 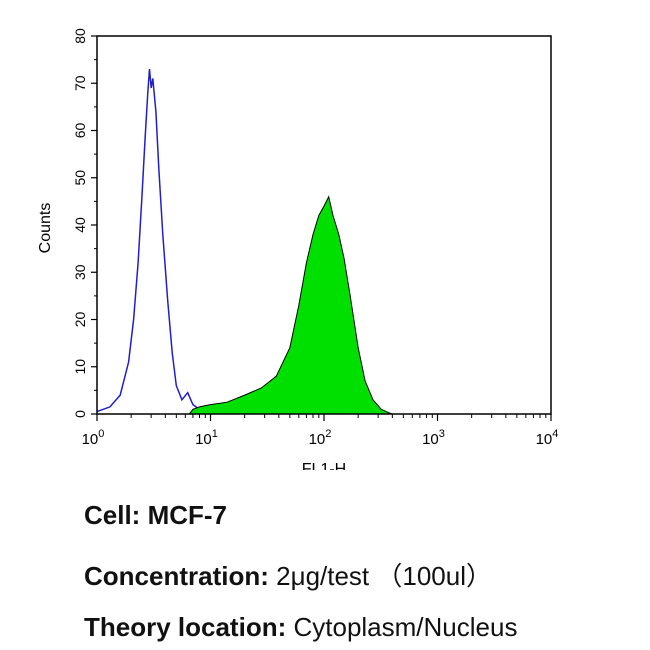 I want to click on concentration-value: 2μg/test （100ul）, so click(x=384, y=576).